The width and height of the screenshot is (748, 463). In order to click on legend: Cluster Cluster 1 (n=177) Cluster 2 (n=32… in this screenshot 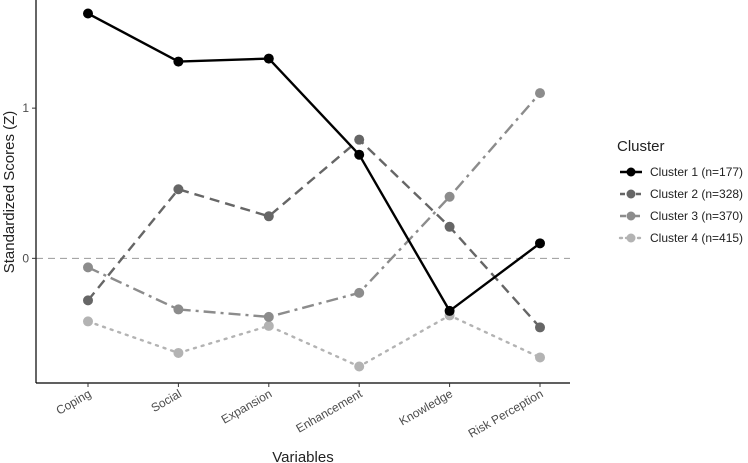, I will do `click(680, 191)`.